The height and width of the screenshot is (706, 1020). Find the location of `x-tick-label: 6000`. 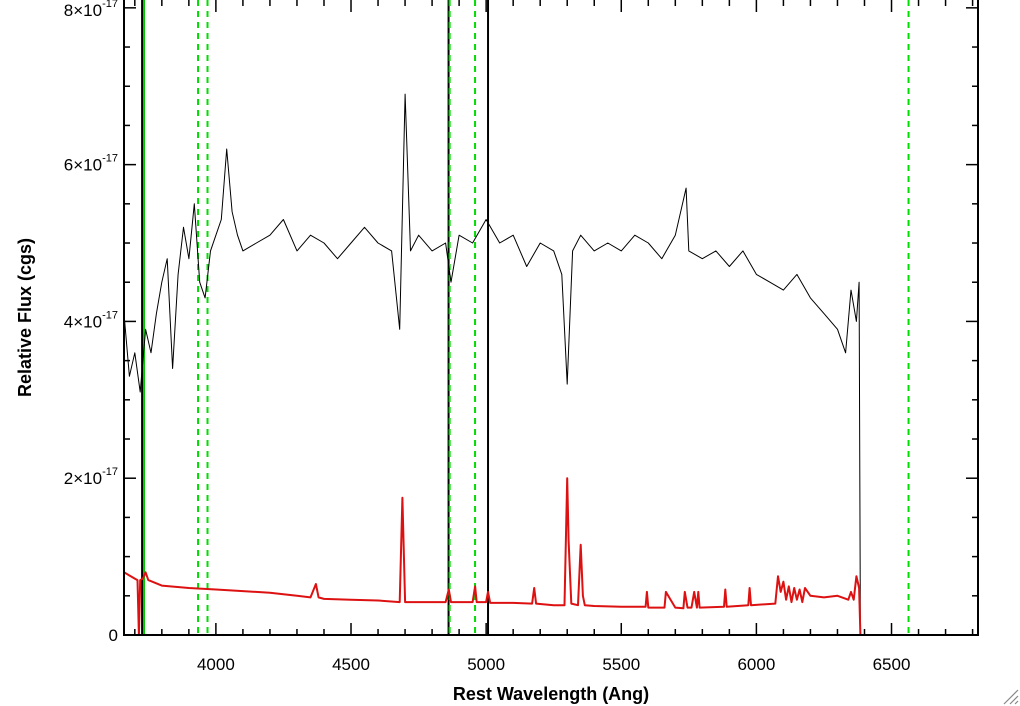

x-tick-label: 6000 is located at coordinates (756, 664).